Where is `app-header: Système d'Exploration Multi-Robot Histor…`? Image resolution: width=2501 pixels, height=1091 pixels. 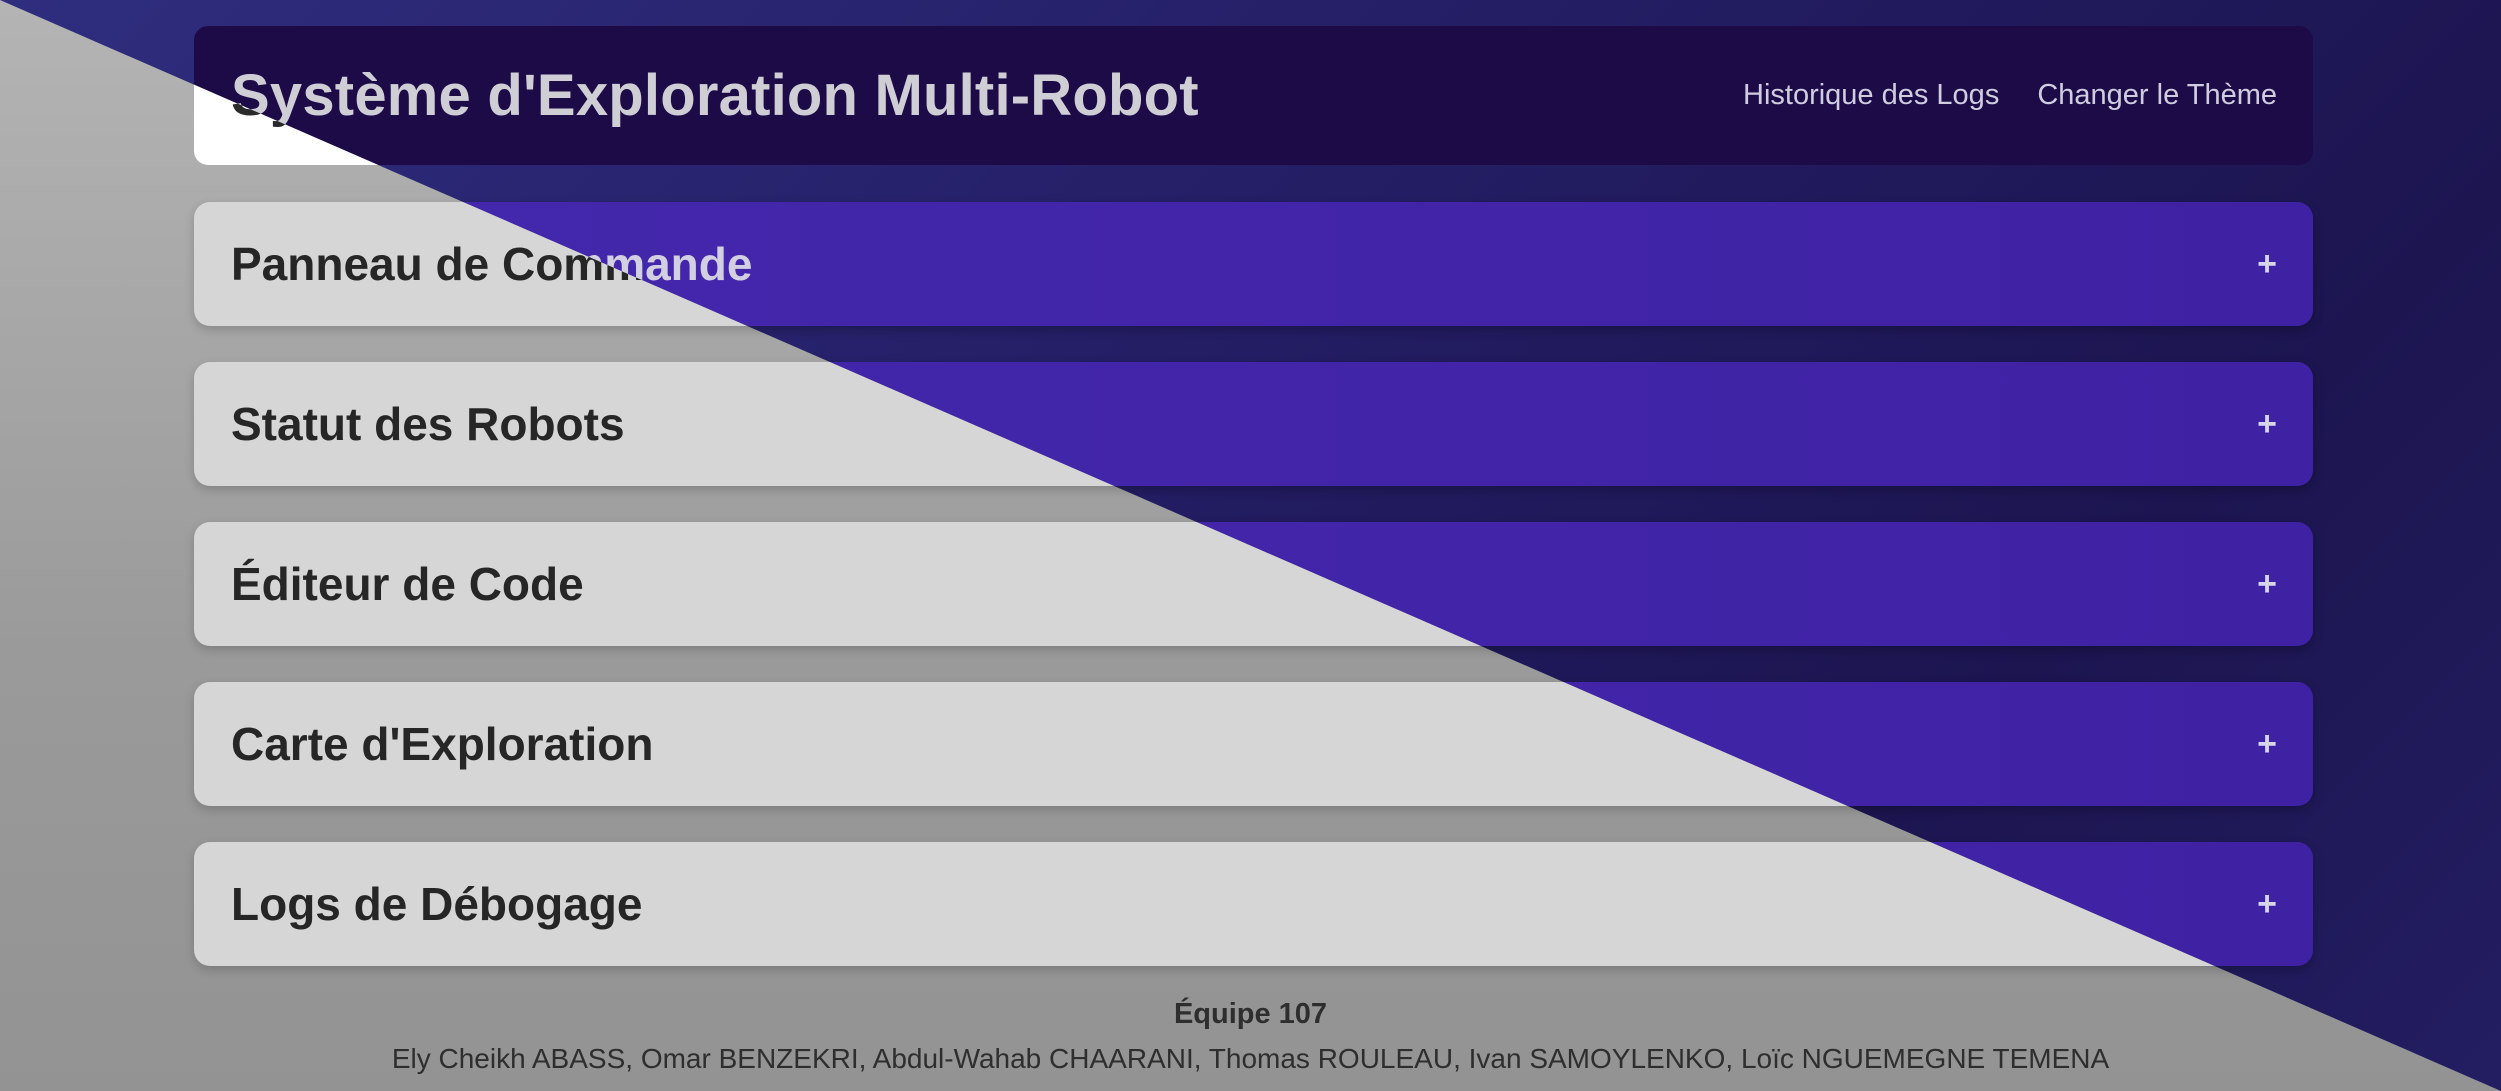 app-header: Système d'Exploration Multi-Robot Histor… is located at coordinates (1253, 95).